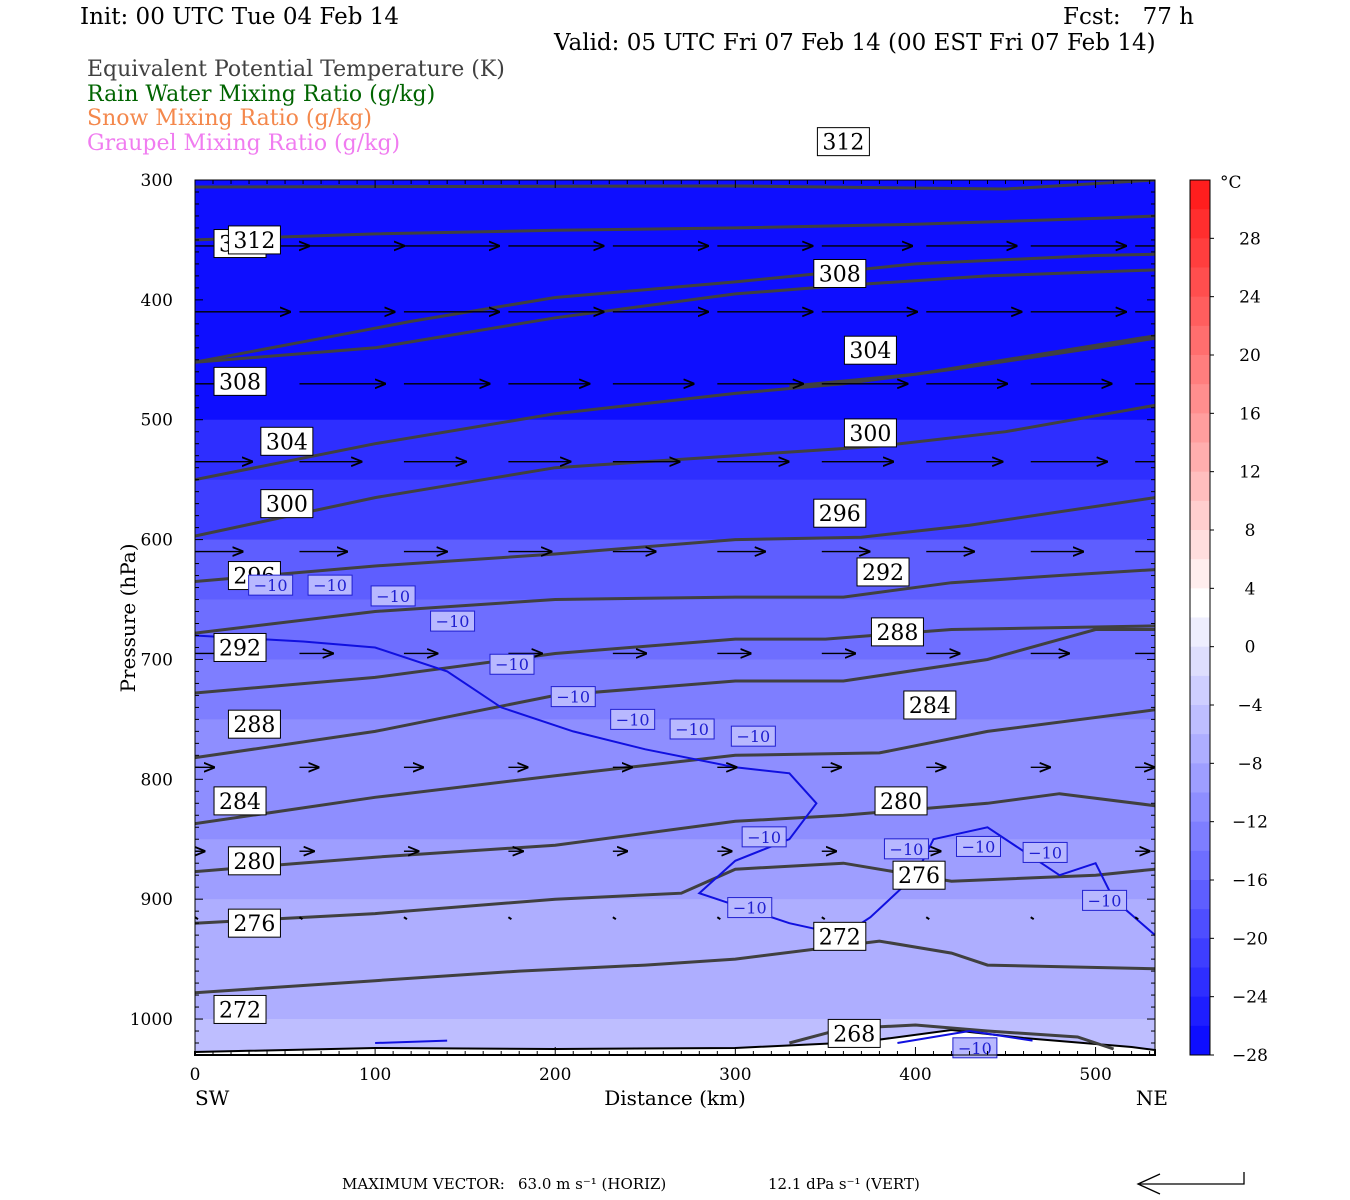 The height and width of the screenshot is (1200, 1350). Describe the element at coordinates (157, 421) in the screenshot. I see `y-tick-label: 500` at that location.